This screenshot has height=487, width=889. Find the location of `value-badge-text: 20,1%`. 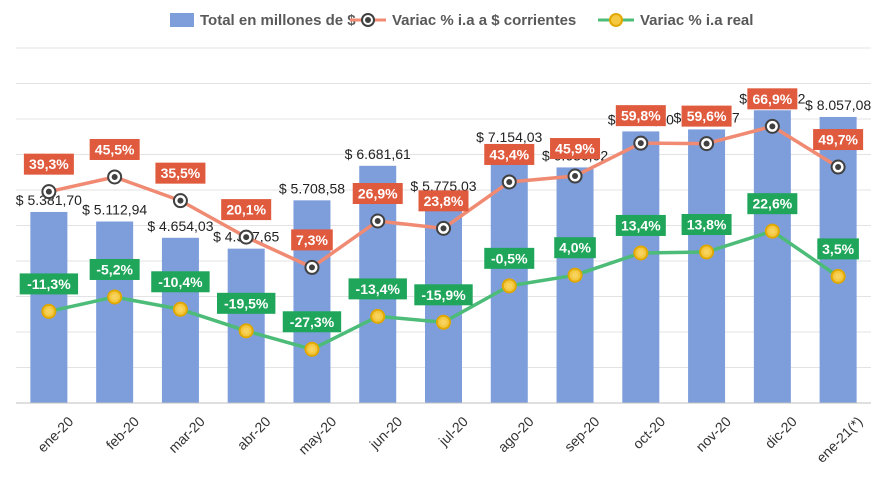

value-badge-text: 20,1% is located at coordinates (246, 210).